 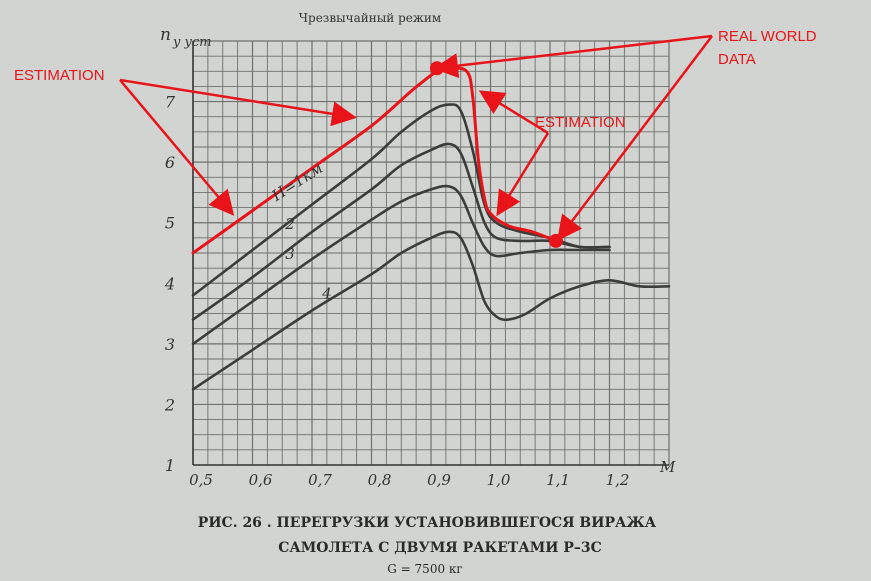 What do you see at coordinates (290, 254) in the screenshot?
I see `series-label: 3` at bounding box center [290, 254].